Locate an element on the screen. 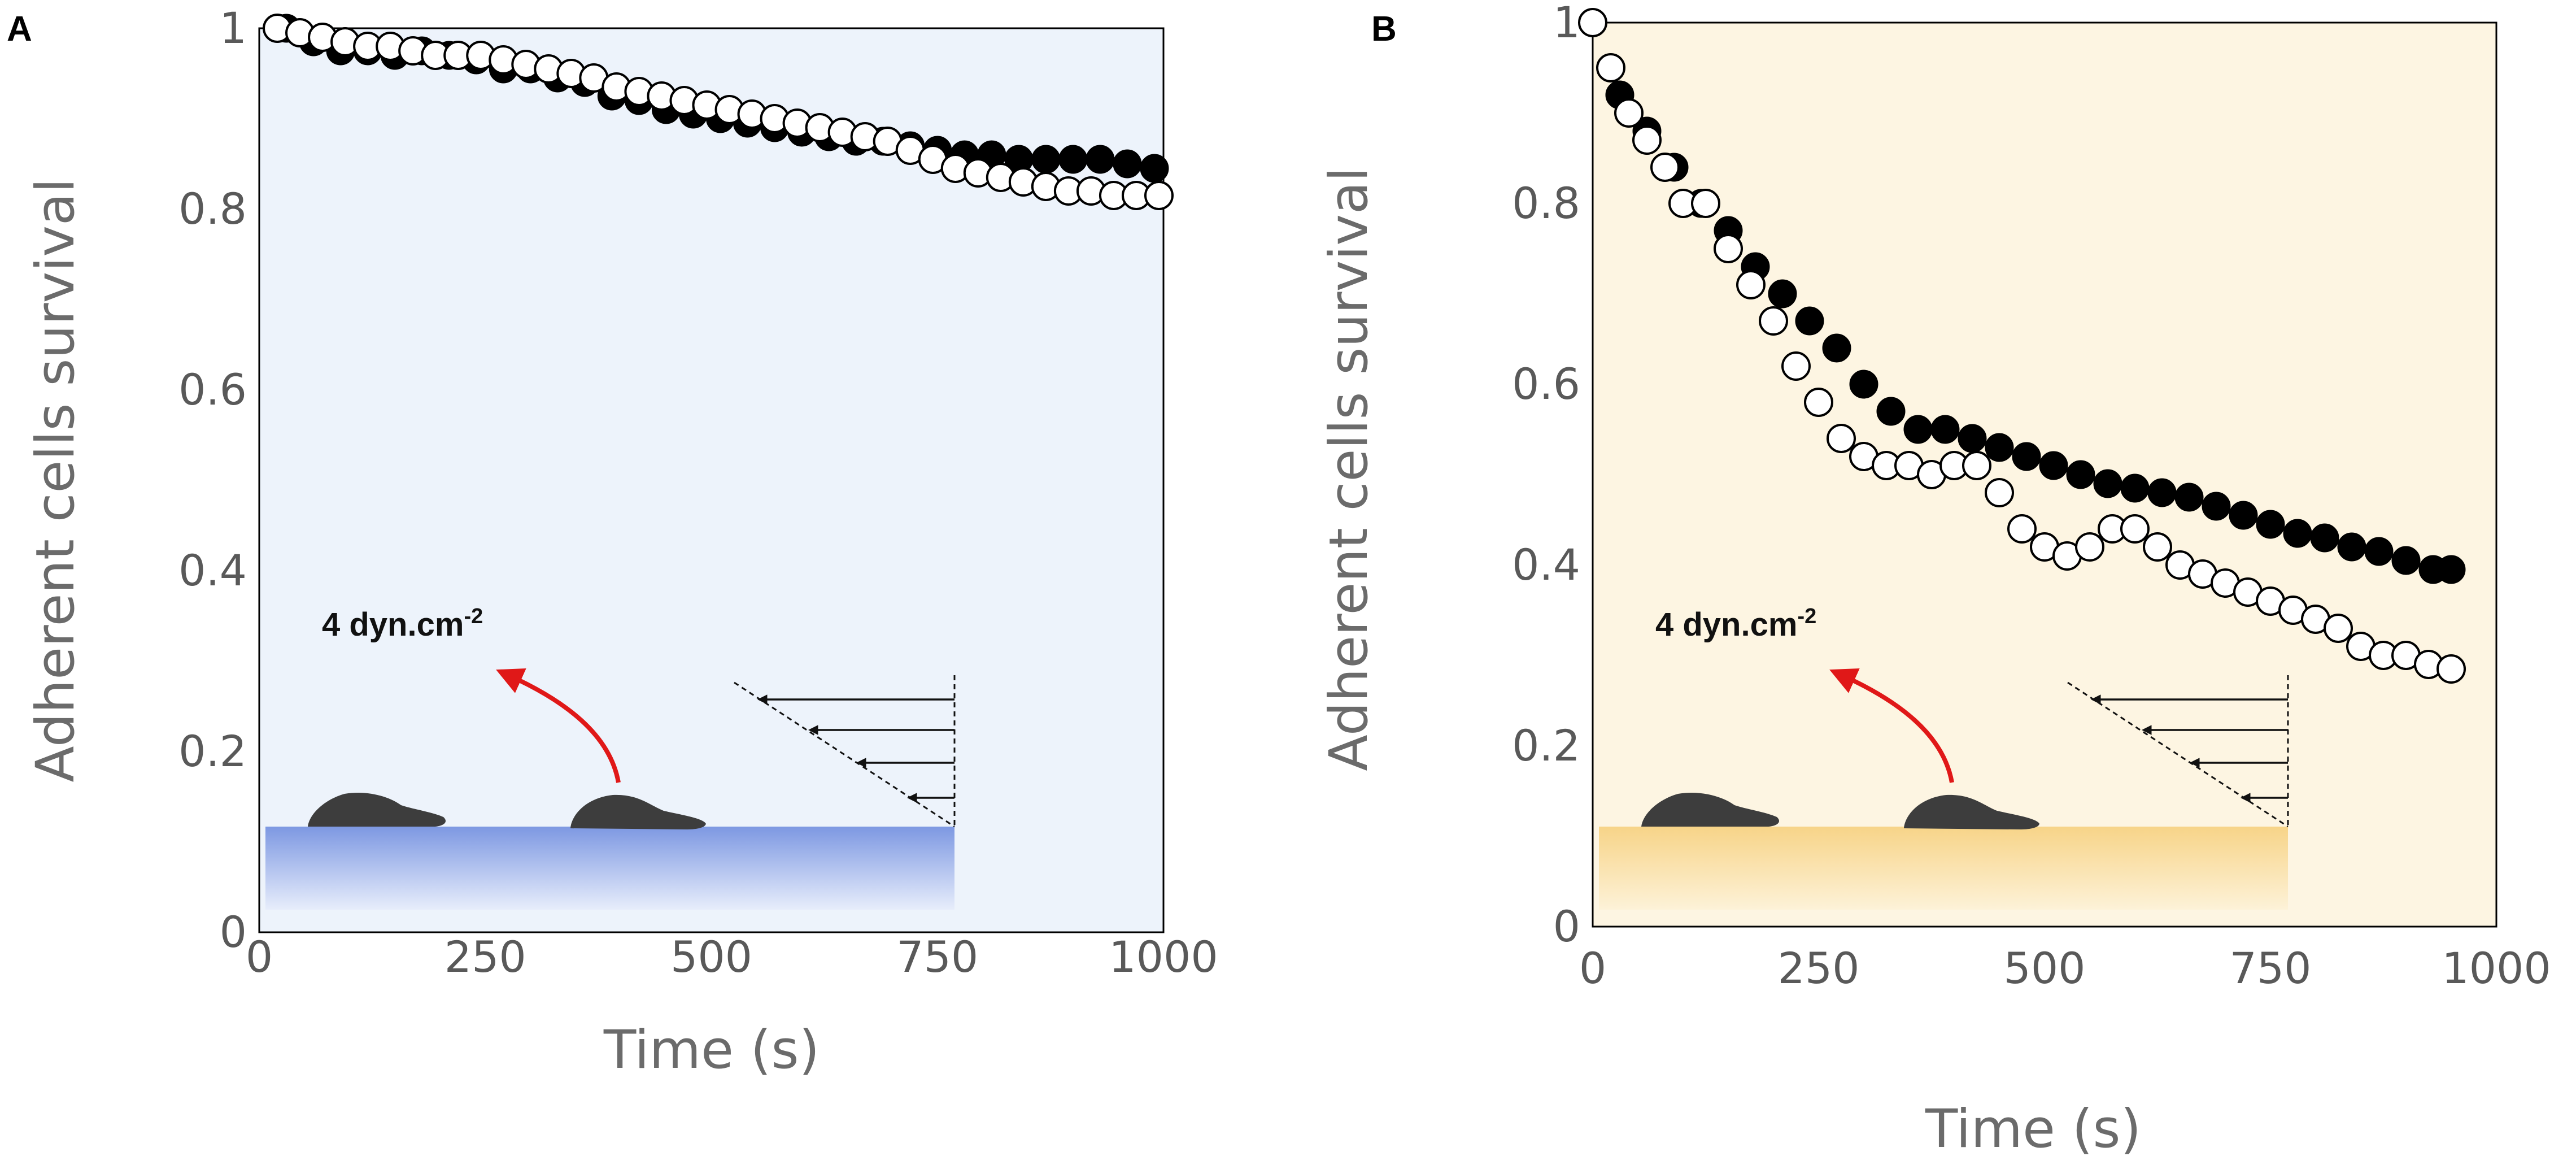 The image size is (2576, 1169). panel-label-b: B is located at coordinates (1384, 30).